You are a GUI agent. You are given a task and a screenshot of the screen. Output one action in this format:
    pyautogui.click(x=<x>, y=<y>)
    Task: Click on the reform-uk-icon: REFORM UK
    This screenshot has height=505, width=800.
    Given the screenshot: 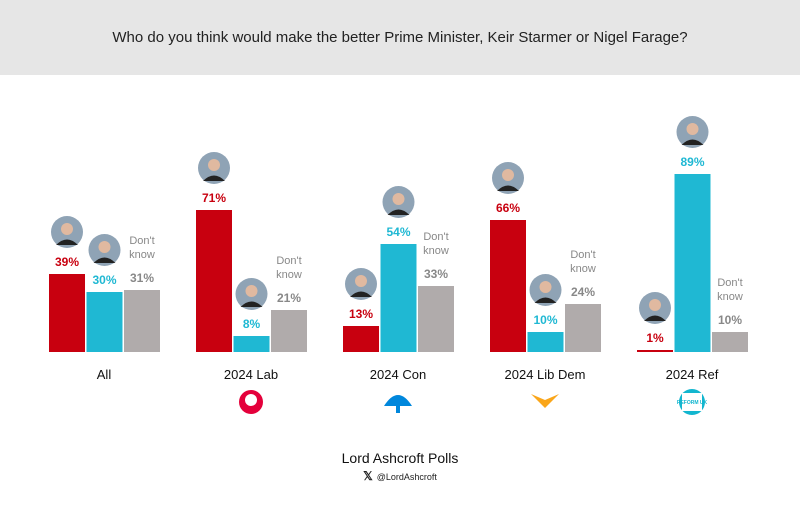 What is the action you would take?
    pyautogui.click(x=692, y=402)
    